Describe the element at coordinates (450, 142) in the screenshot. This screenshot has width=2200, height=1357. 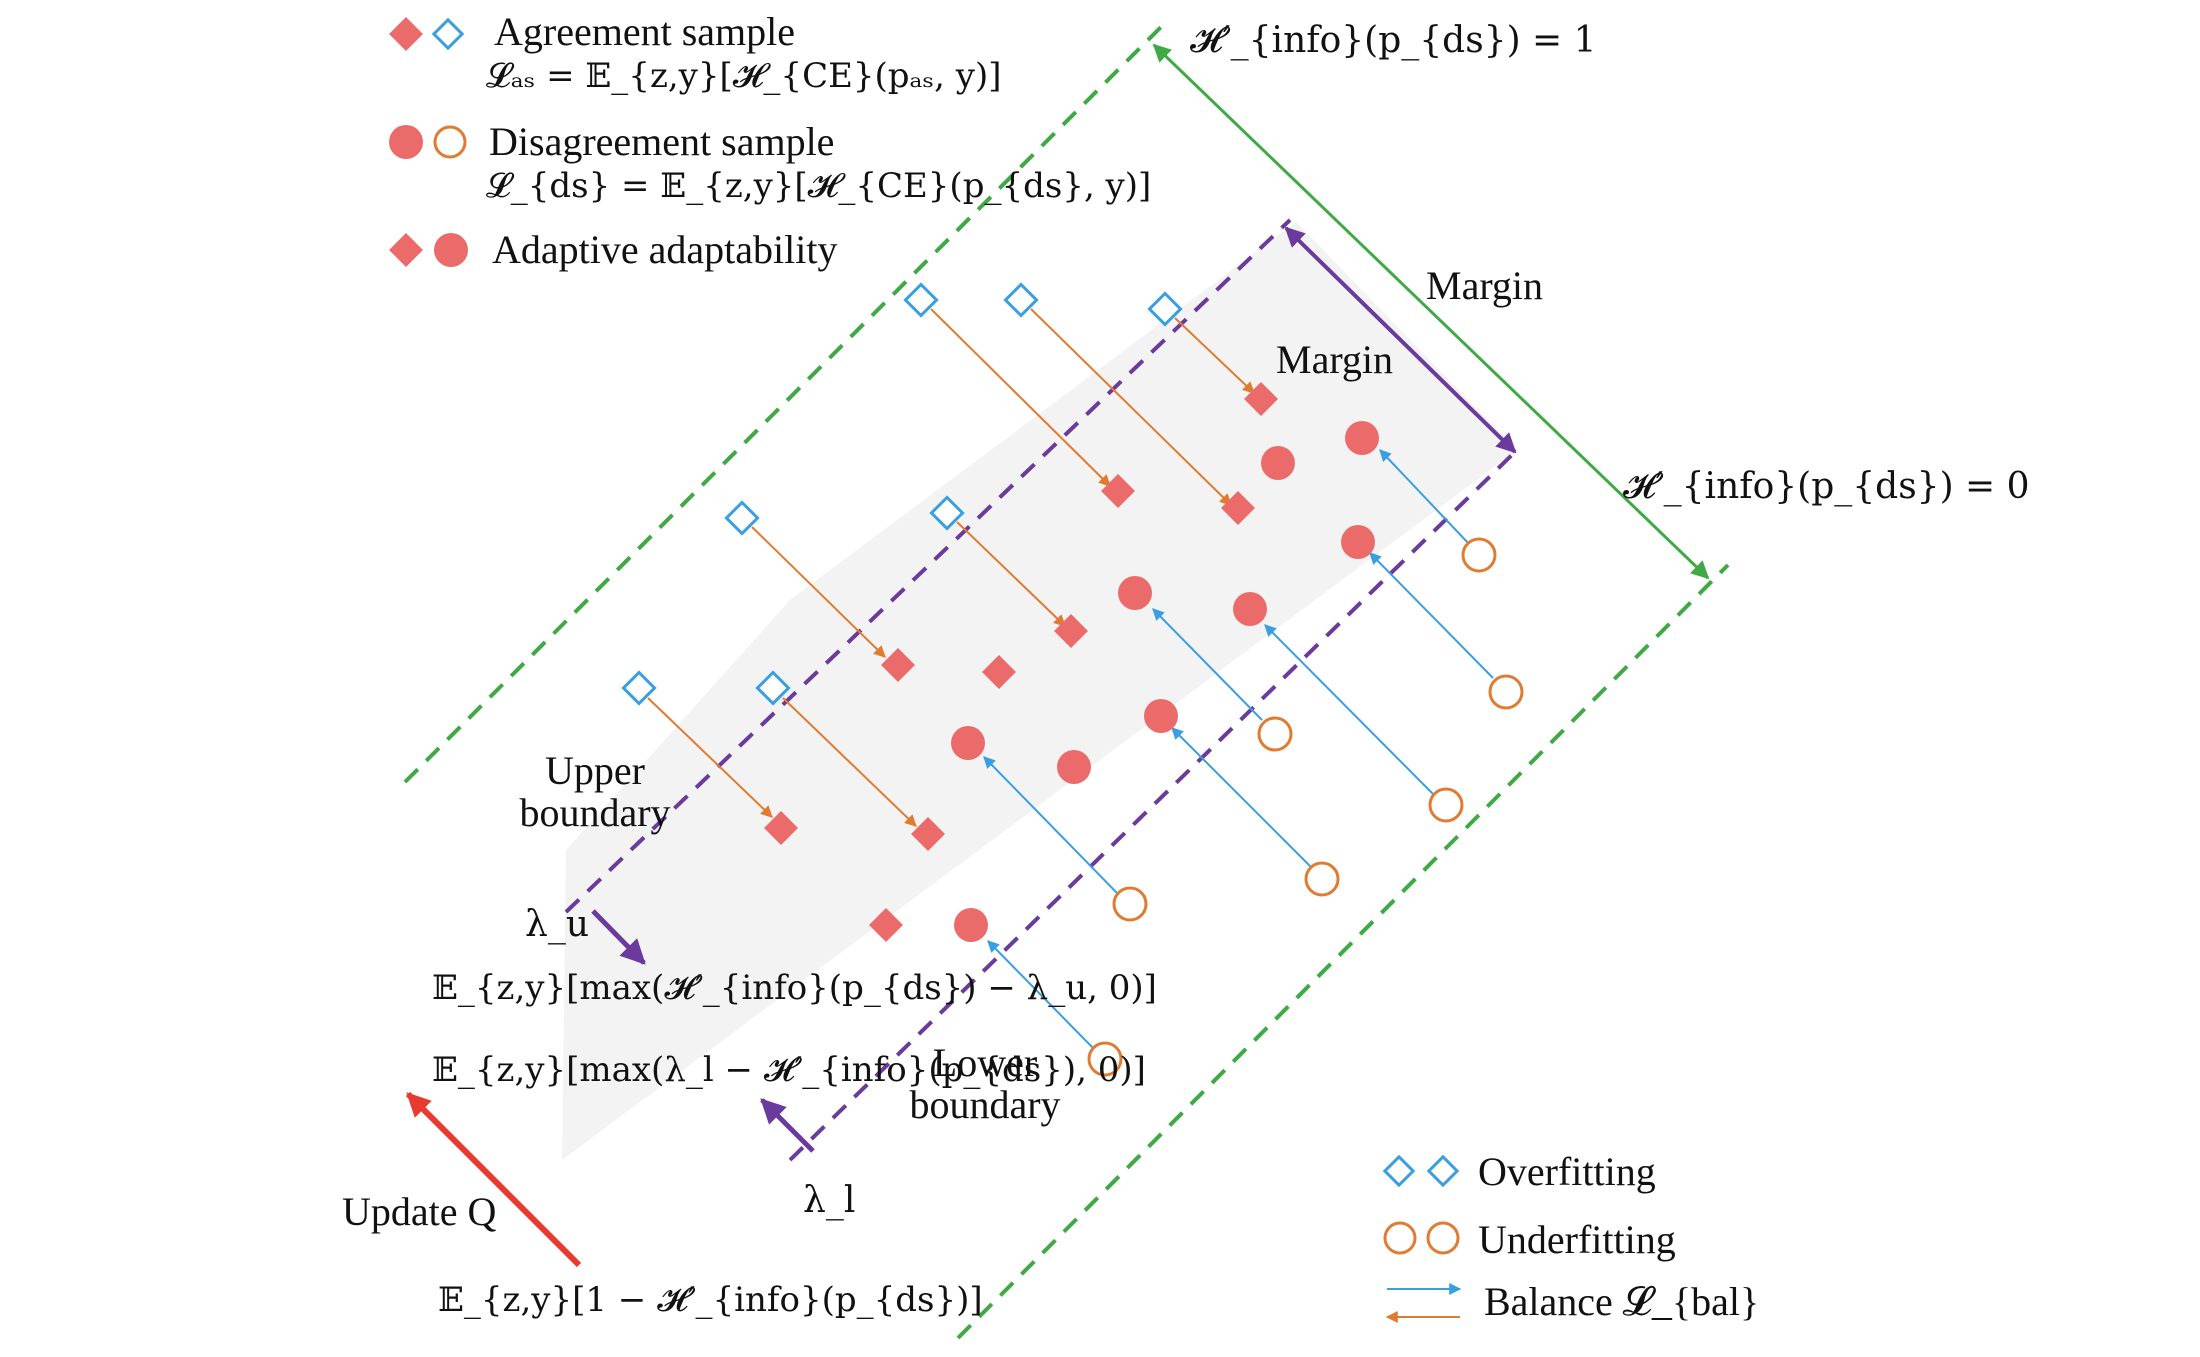
I see `legend-disagree-hollow-circle` at that location.